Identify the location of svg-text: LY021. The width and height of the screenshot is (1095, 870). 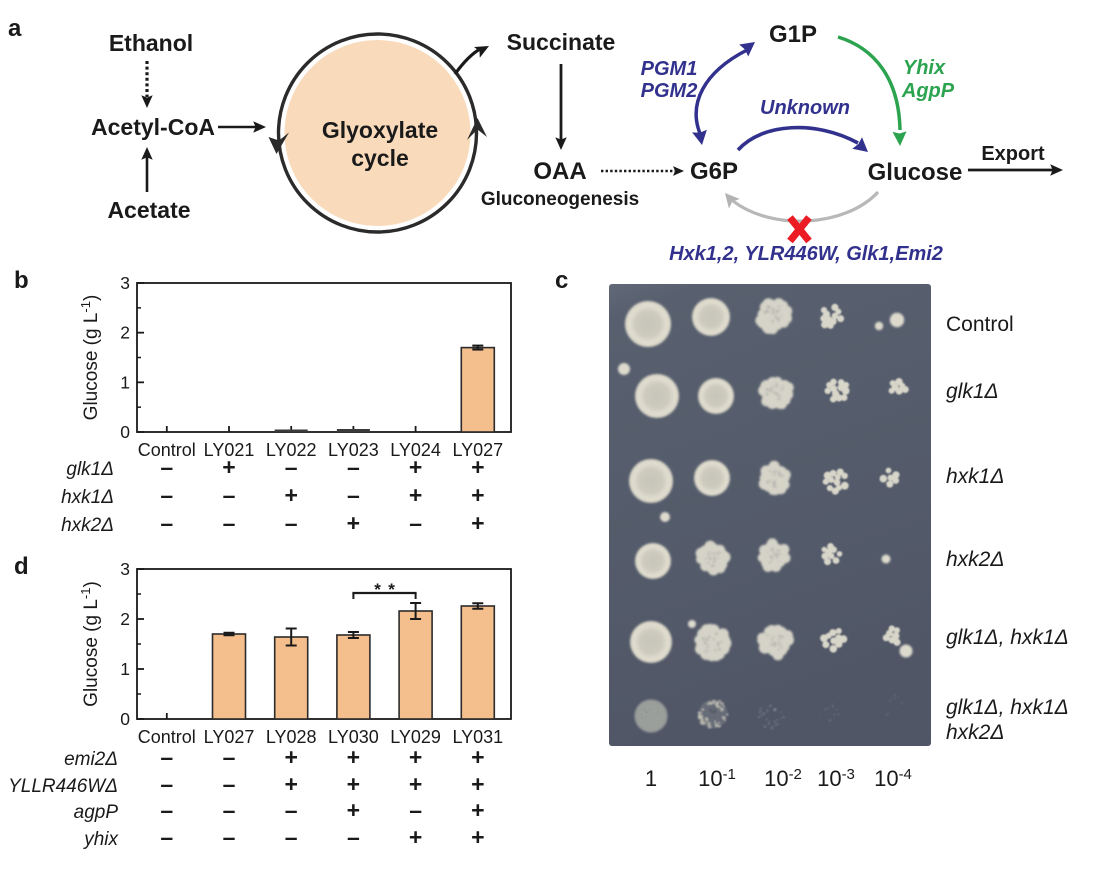
(229, 450).